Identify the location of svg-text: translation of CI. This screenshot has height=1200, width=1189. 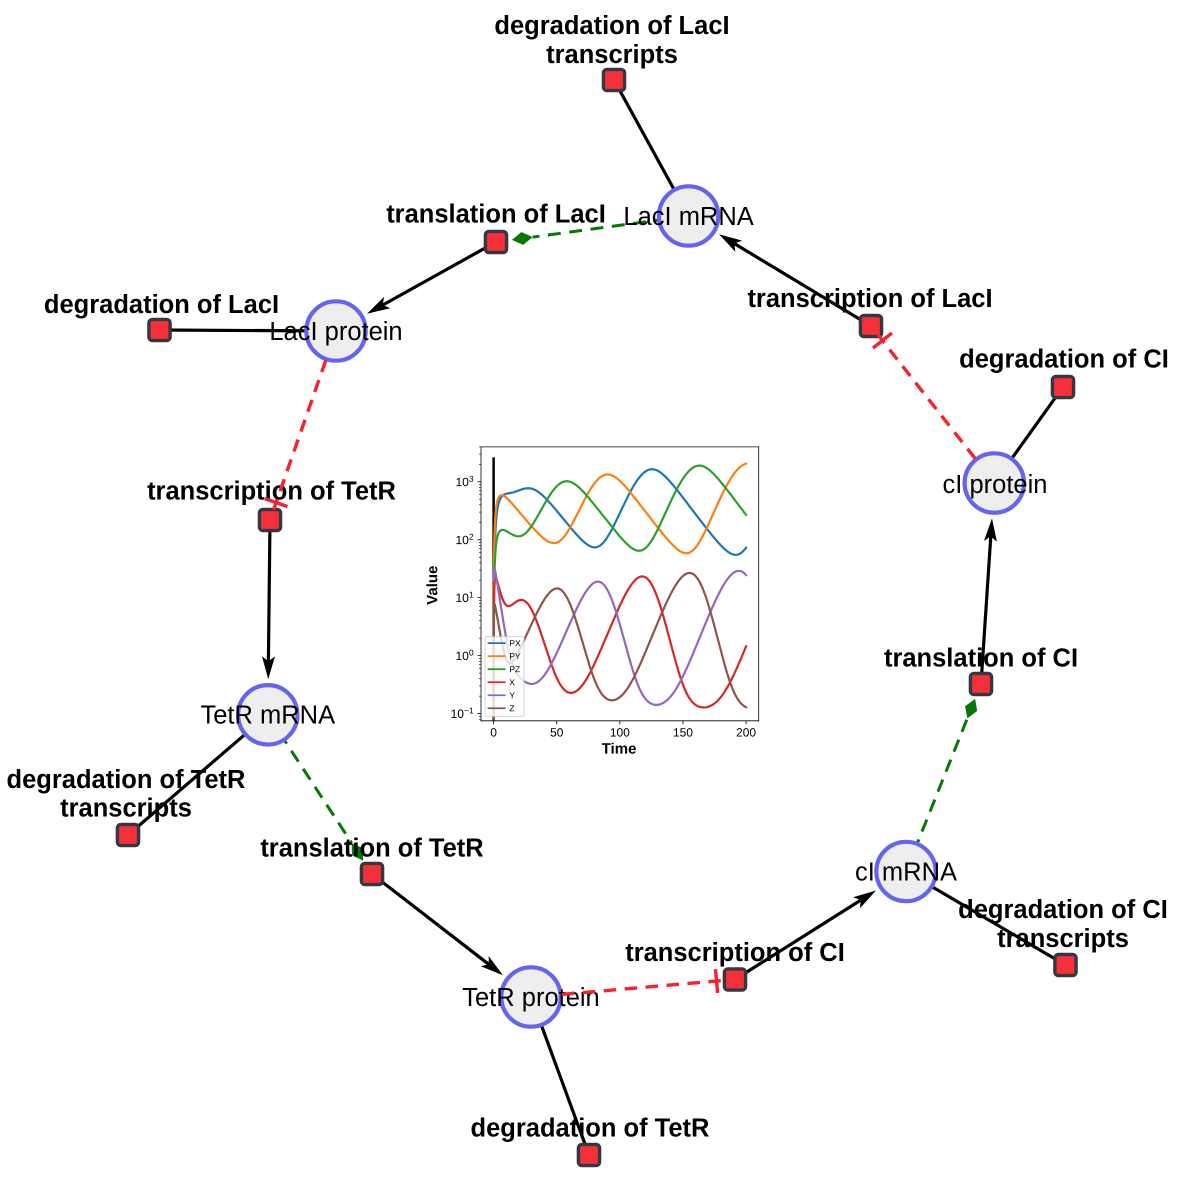
(981, 659).